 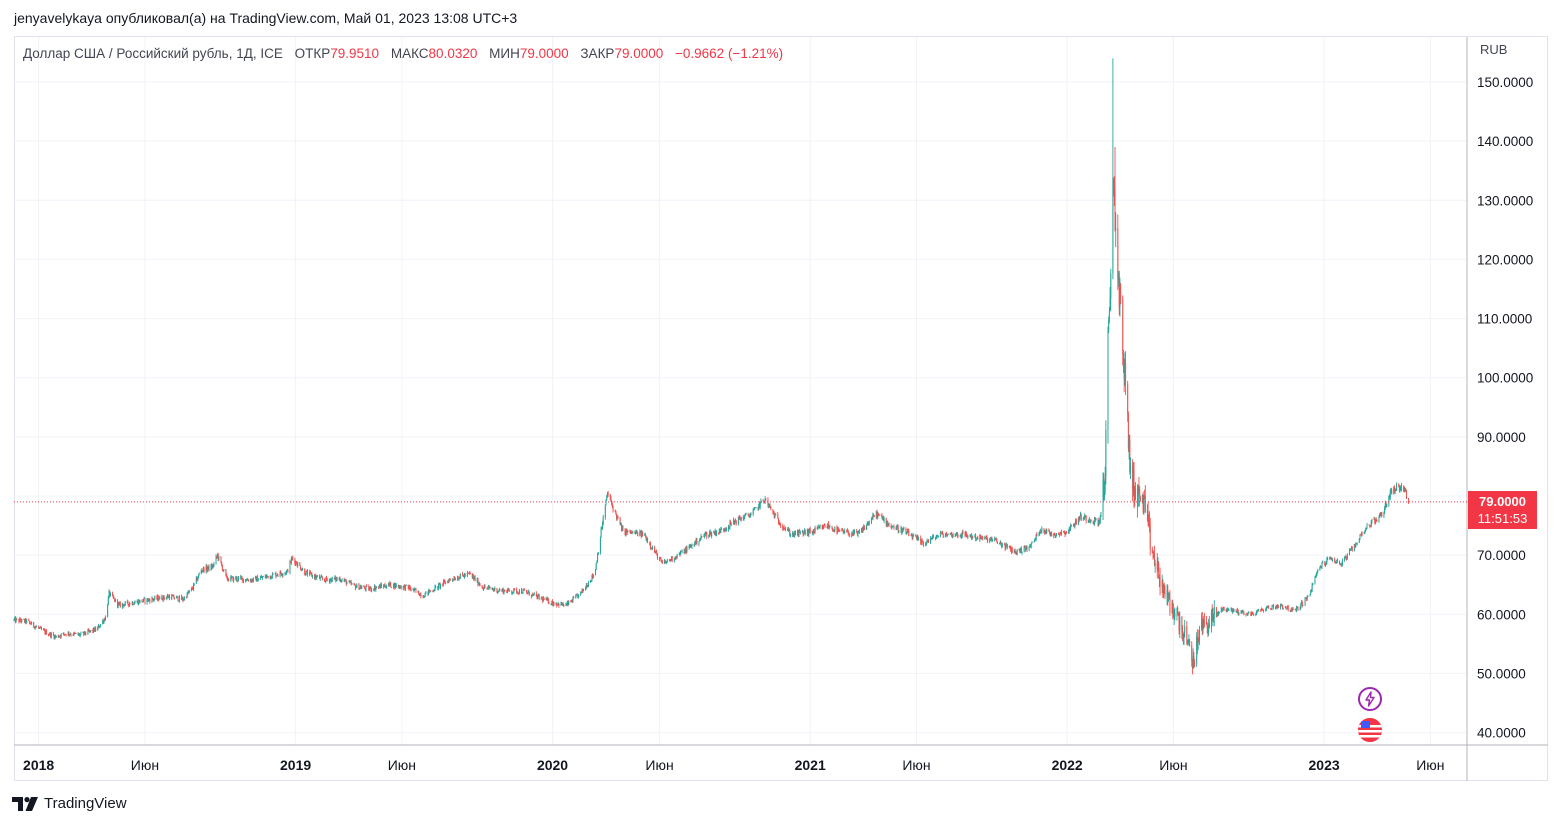 I want to click on footer-logo: TradingView, so click(x=69, y=803).